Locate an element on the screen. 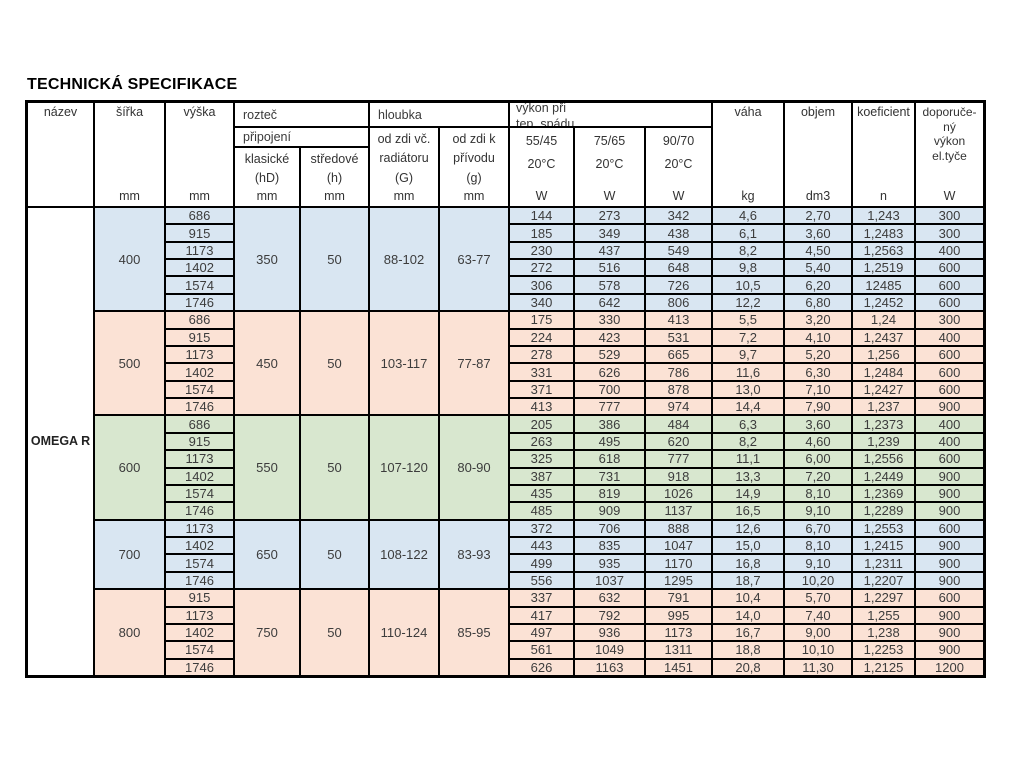 The height and width of the screenshot is (768, 1024). height-value-cell: 1402 is located at coordinates (199, 268).